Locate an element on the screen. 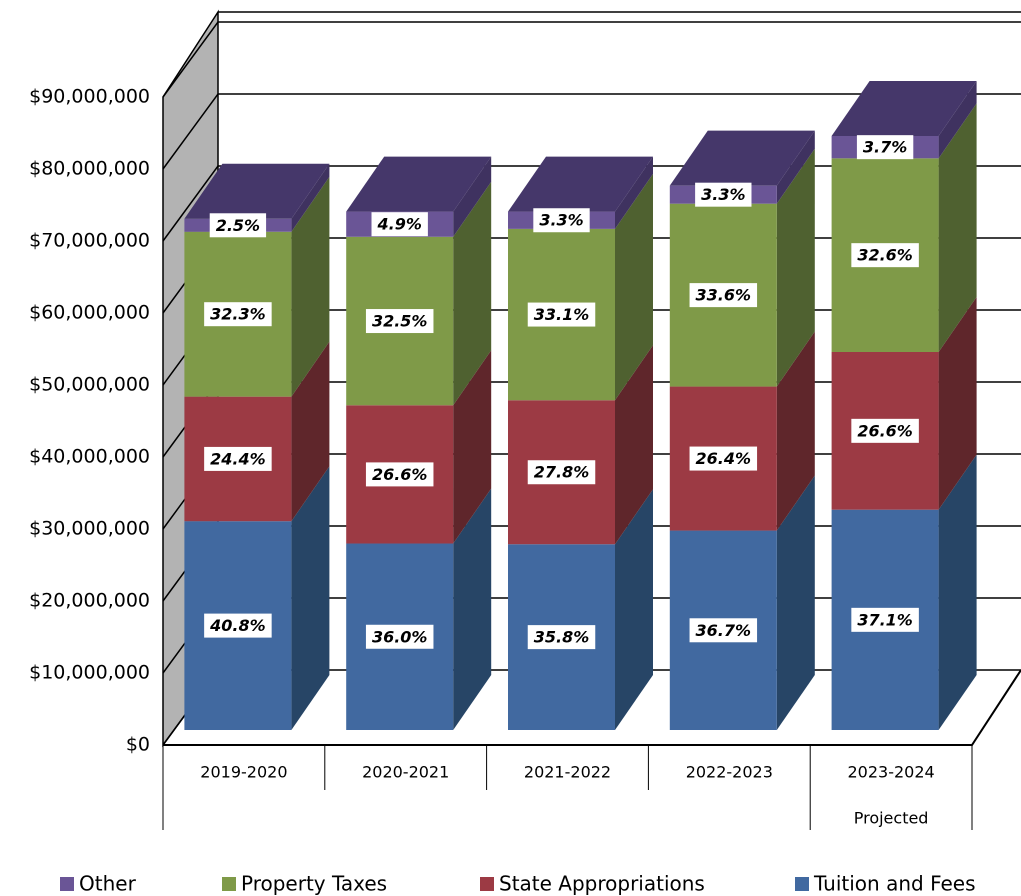  data-label: 32.3% is located at coordinates (238, 314).